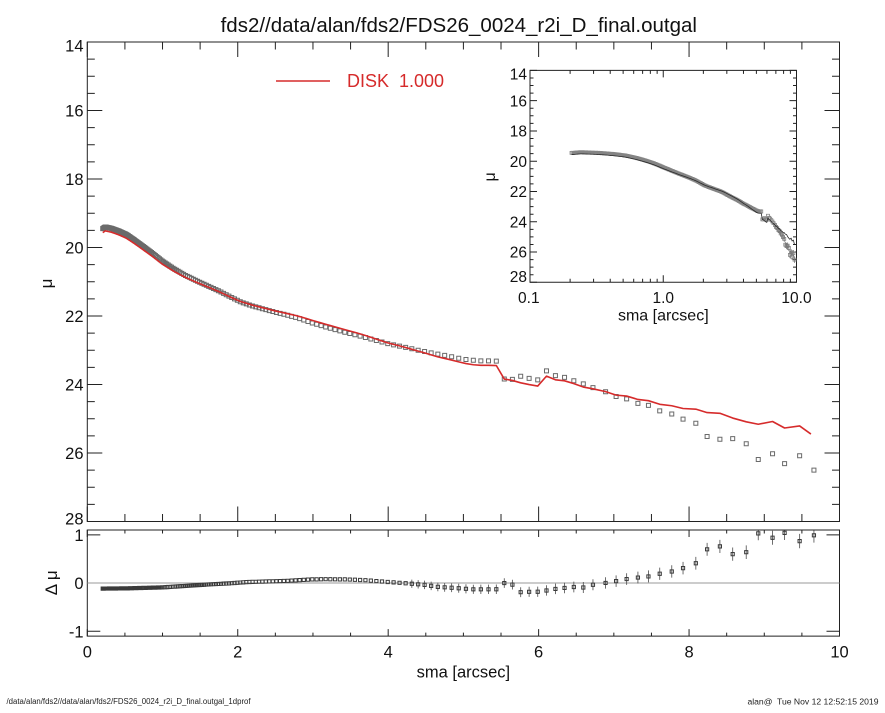 This screenshot has height=713, width=885. I want to click on svg-text: 10.0, so click(796, 298).